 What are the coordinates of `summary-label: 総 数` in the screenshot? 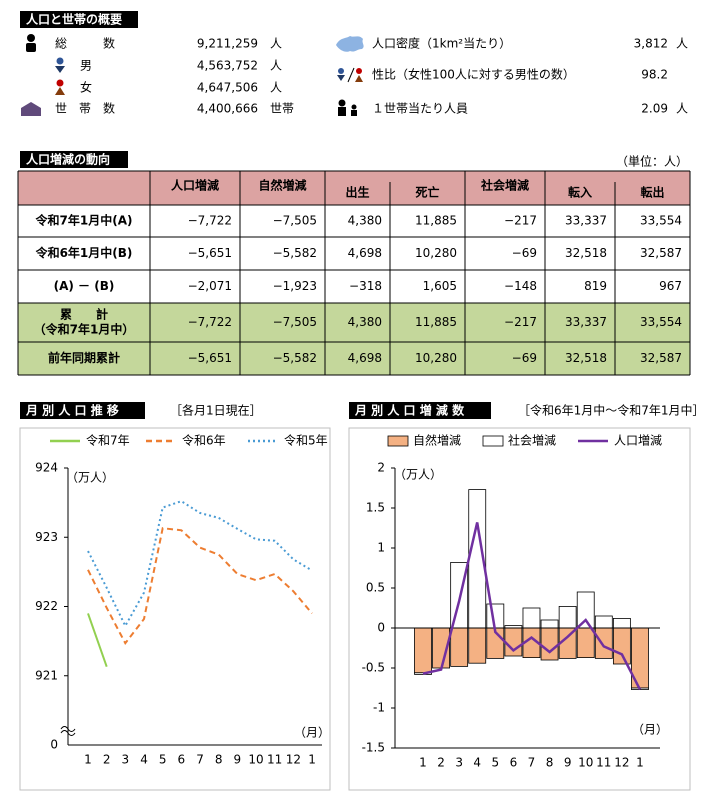 It's located at (85, 43).